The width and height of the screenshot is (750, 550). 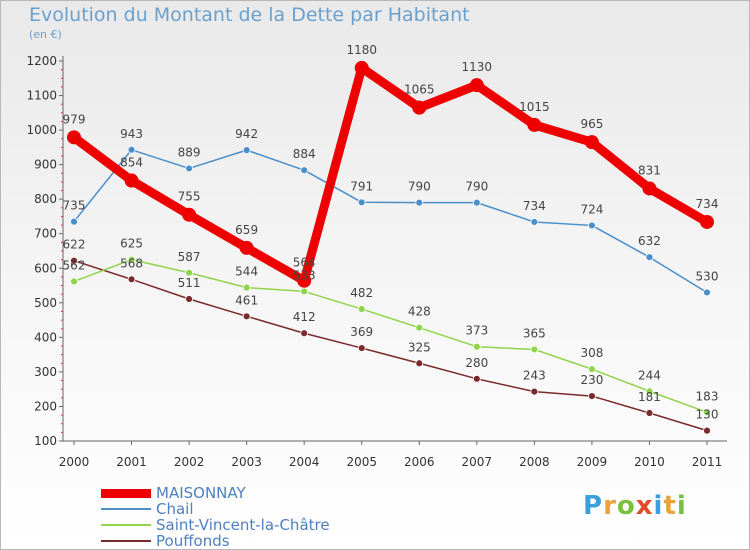 I want to click on legend-label: Pouffonds, so click(x=193, y=541).